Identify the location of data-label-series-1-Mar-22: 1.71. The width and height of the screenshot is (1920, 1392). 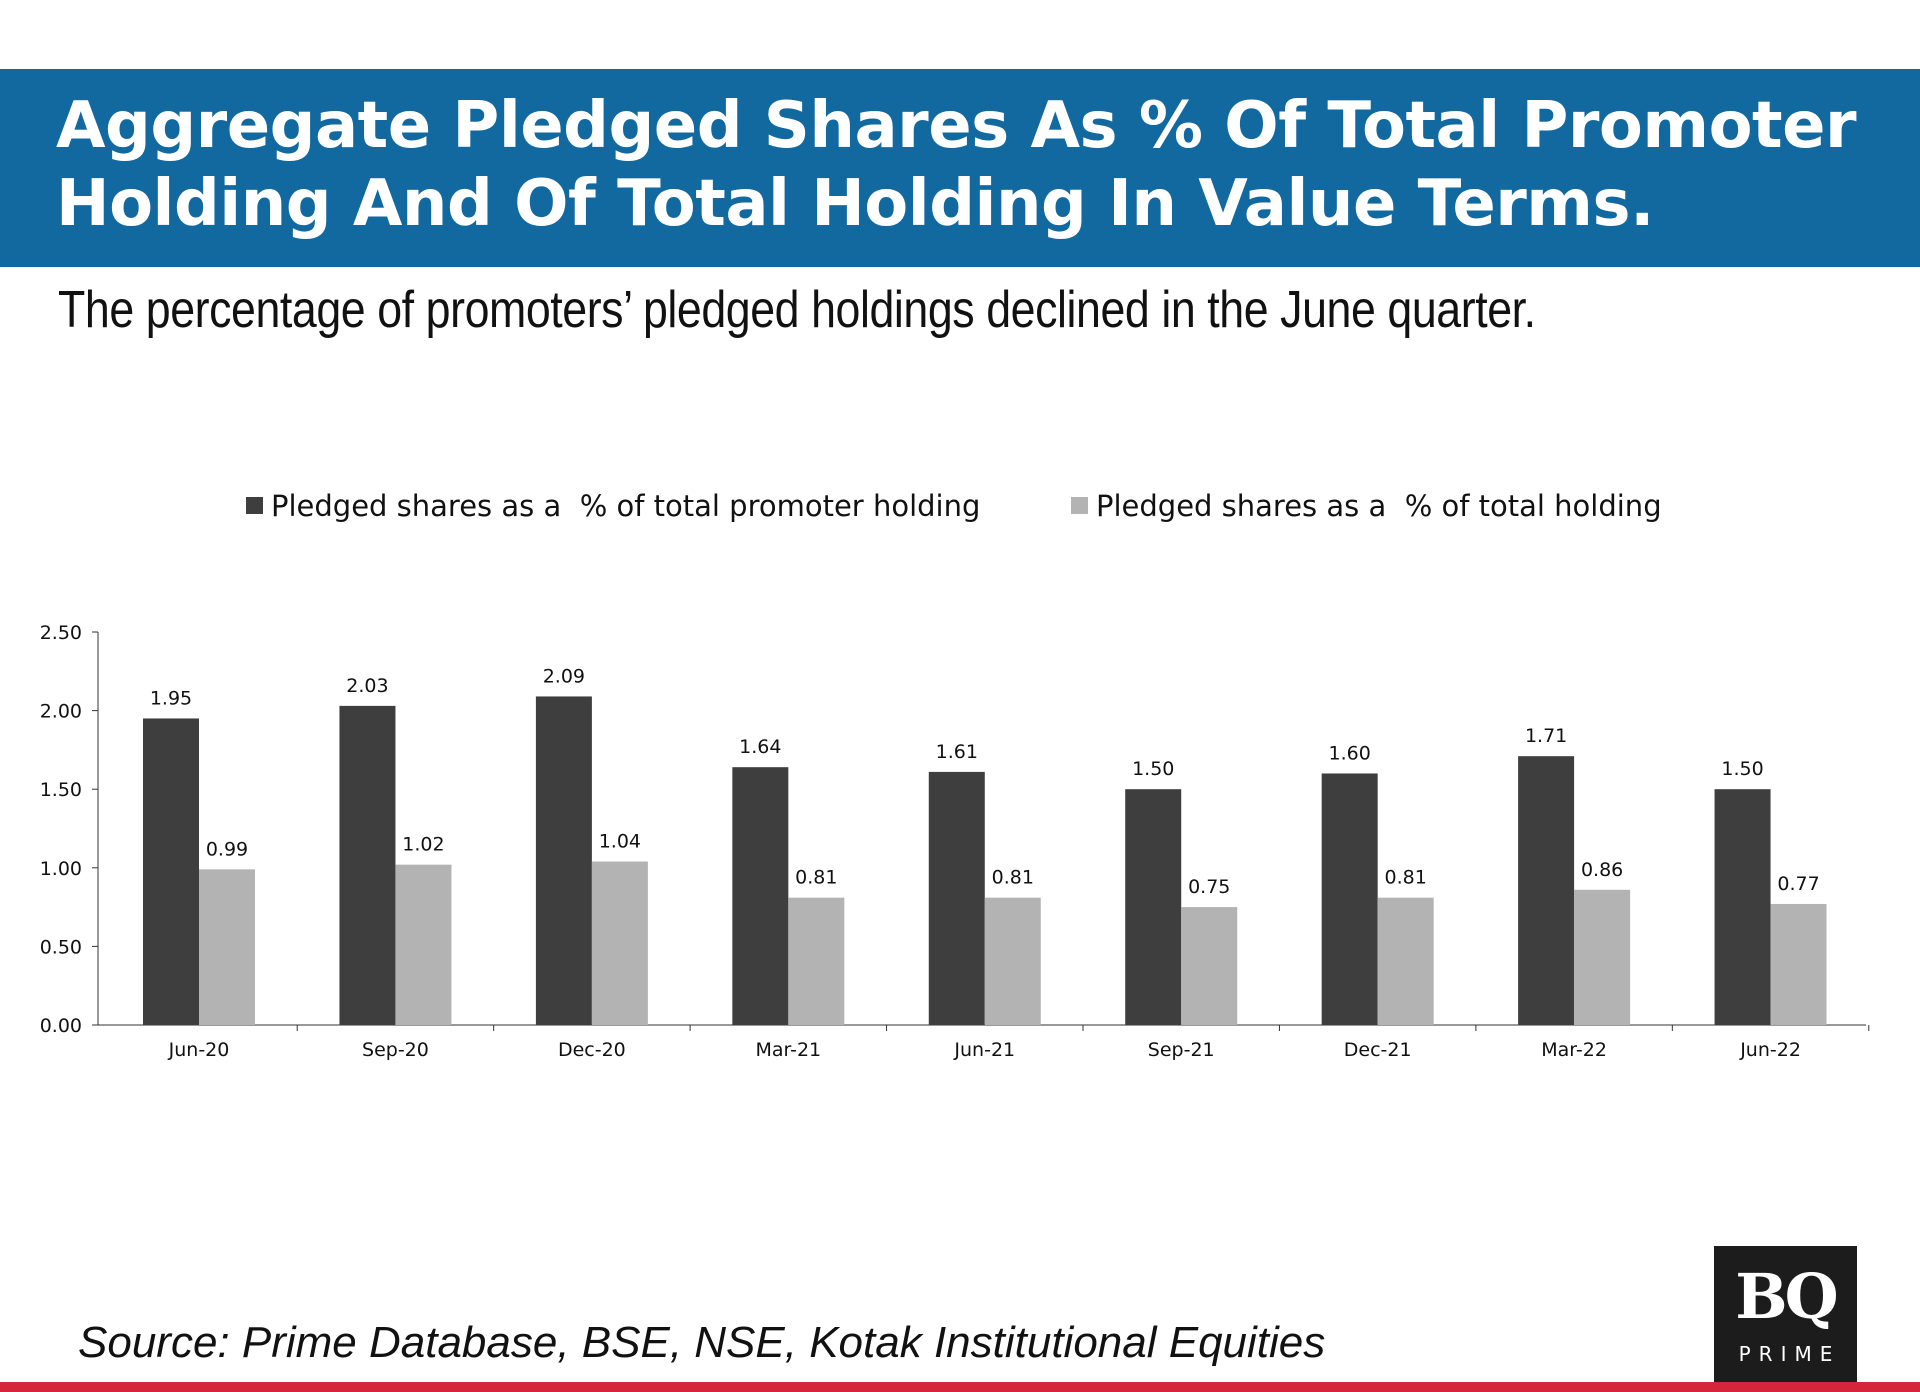
(1546, 736).